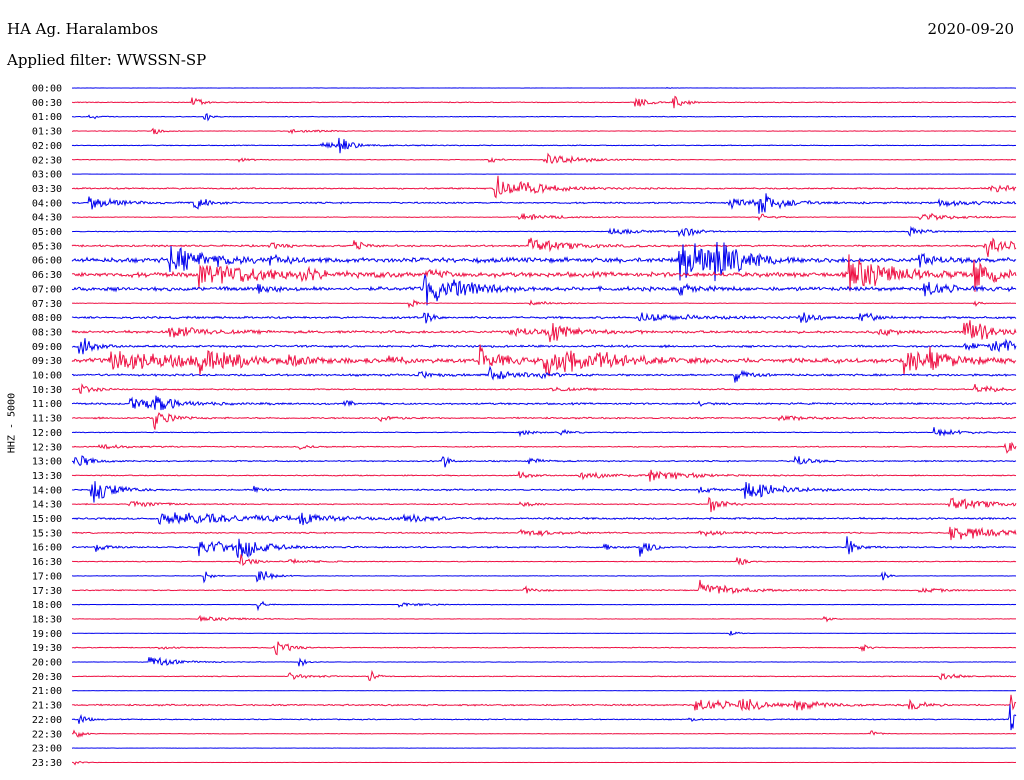  What do you see at coordinates (47, 677) in the screenshot?
I see `row-label-2030: 20:30` at bounding box center [47, 677].